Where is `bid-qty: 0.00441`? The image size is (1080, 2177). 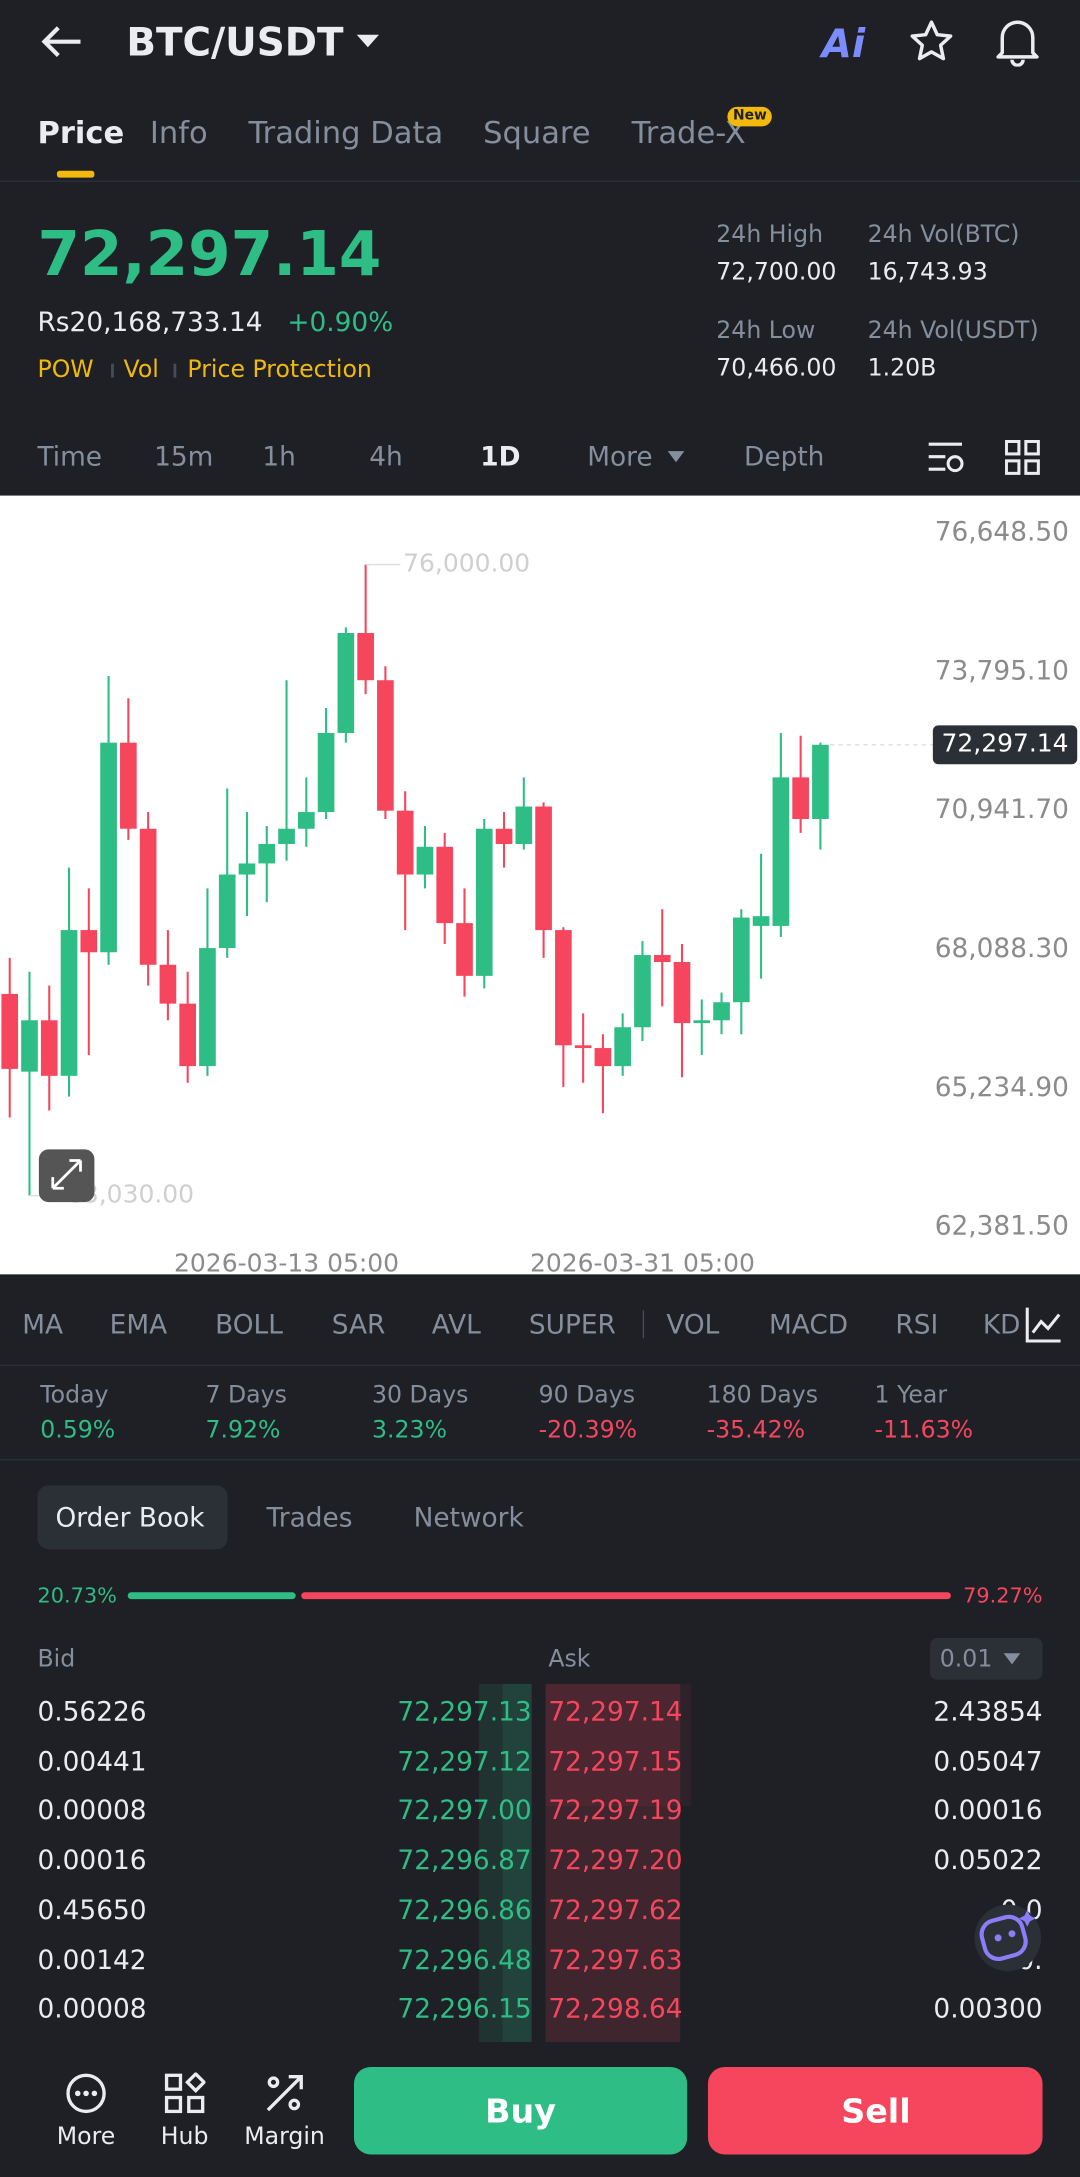
bid-qty: 0.00441 is located at coordinates (92, 1762).